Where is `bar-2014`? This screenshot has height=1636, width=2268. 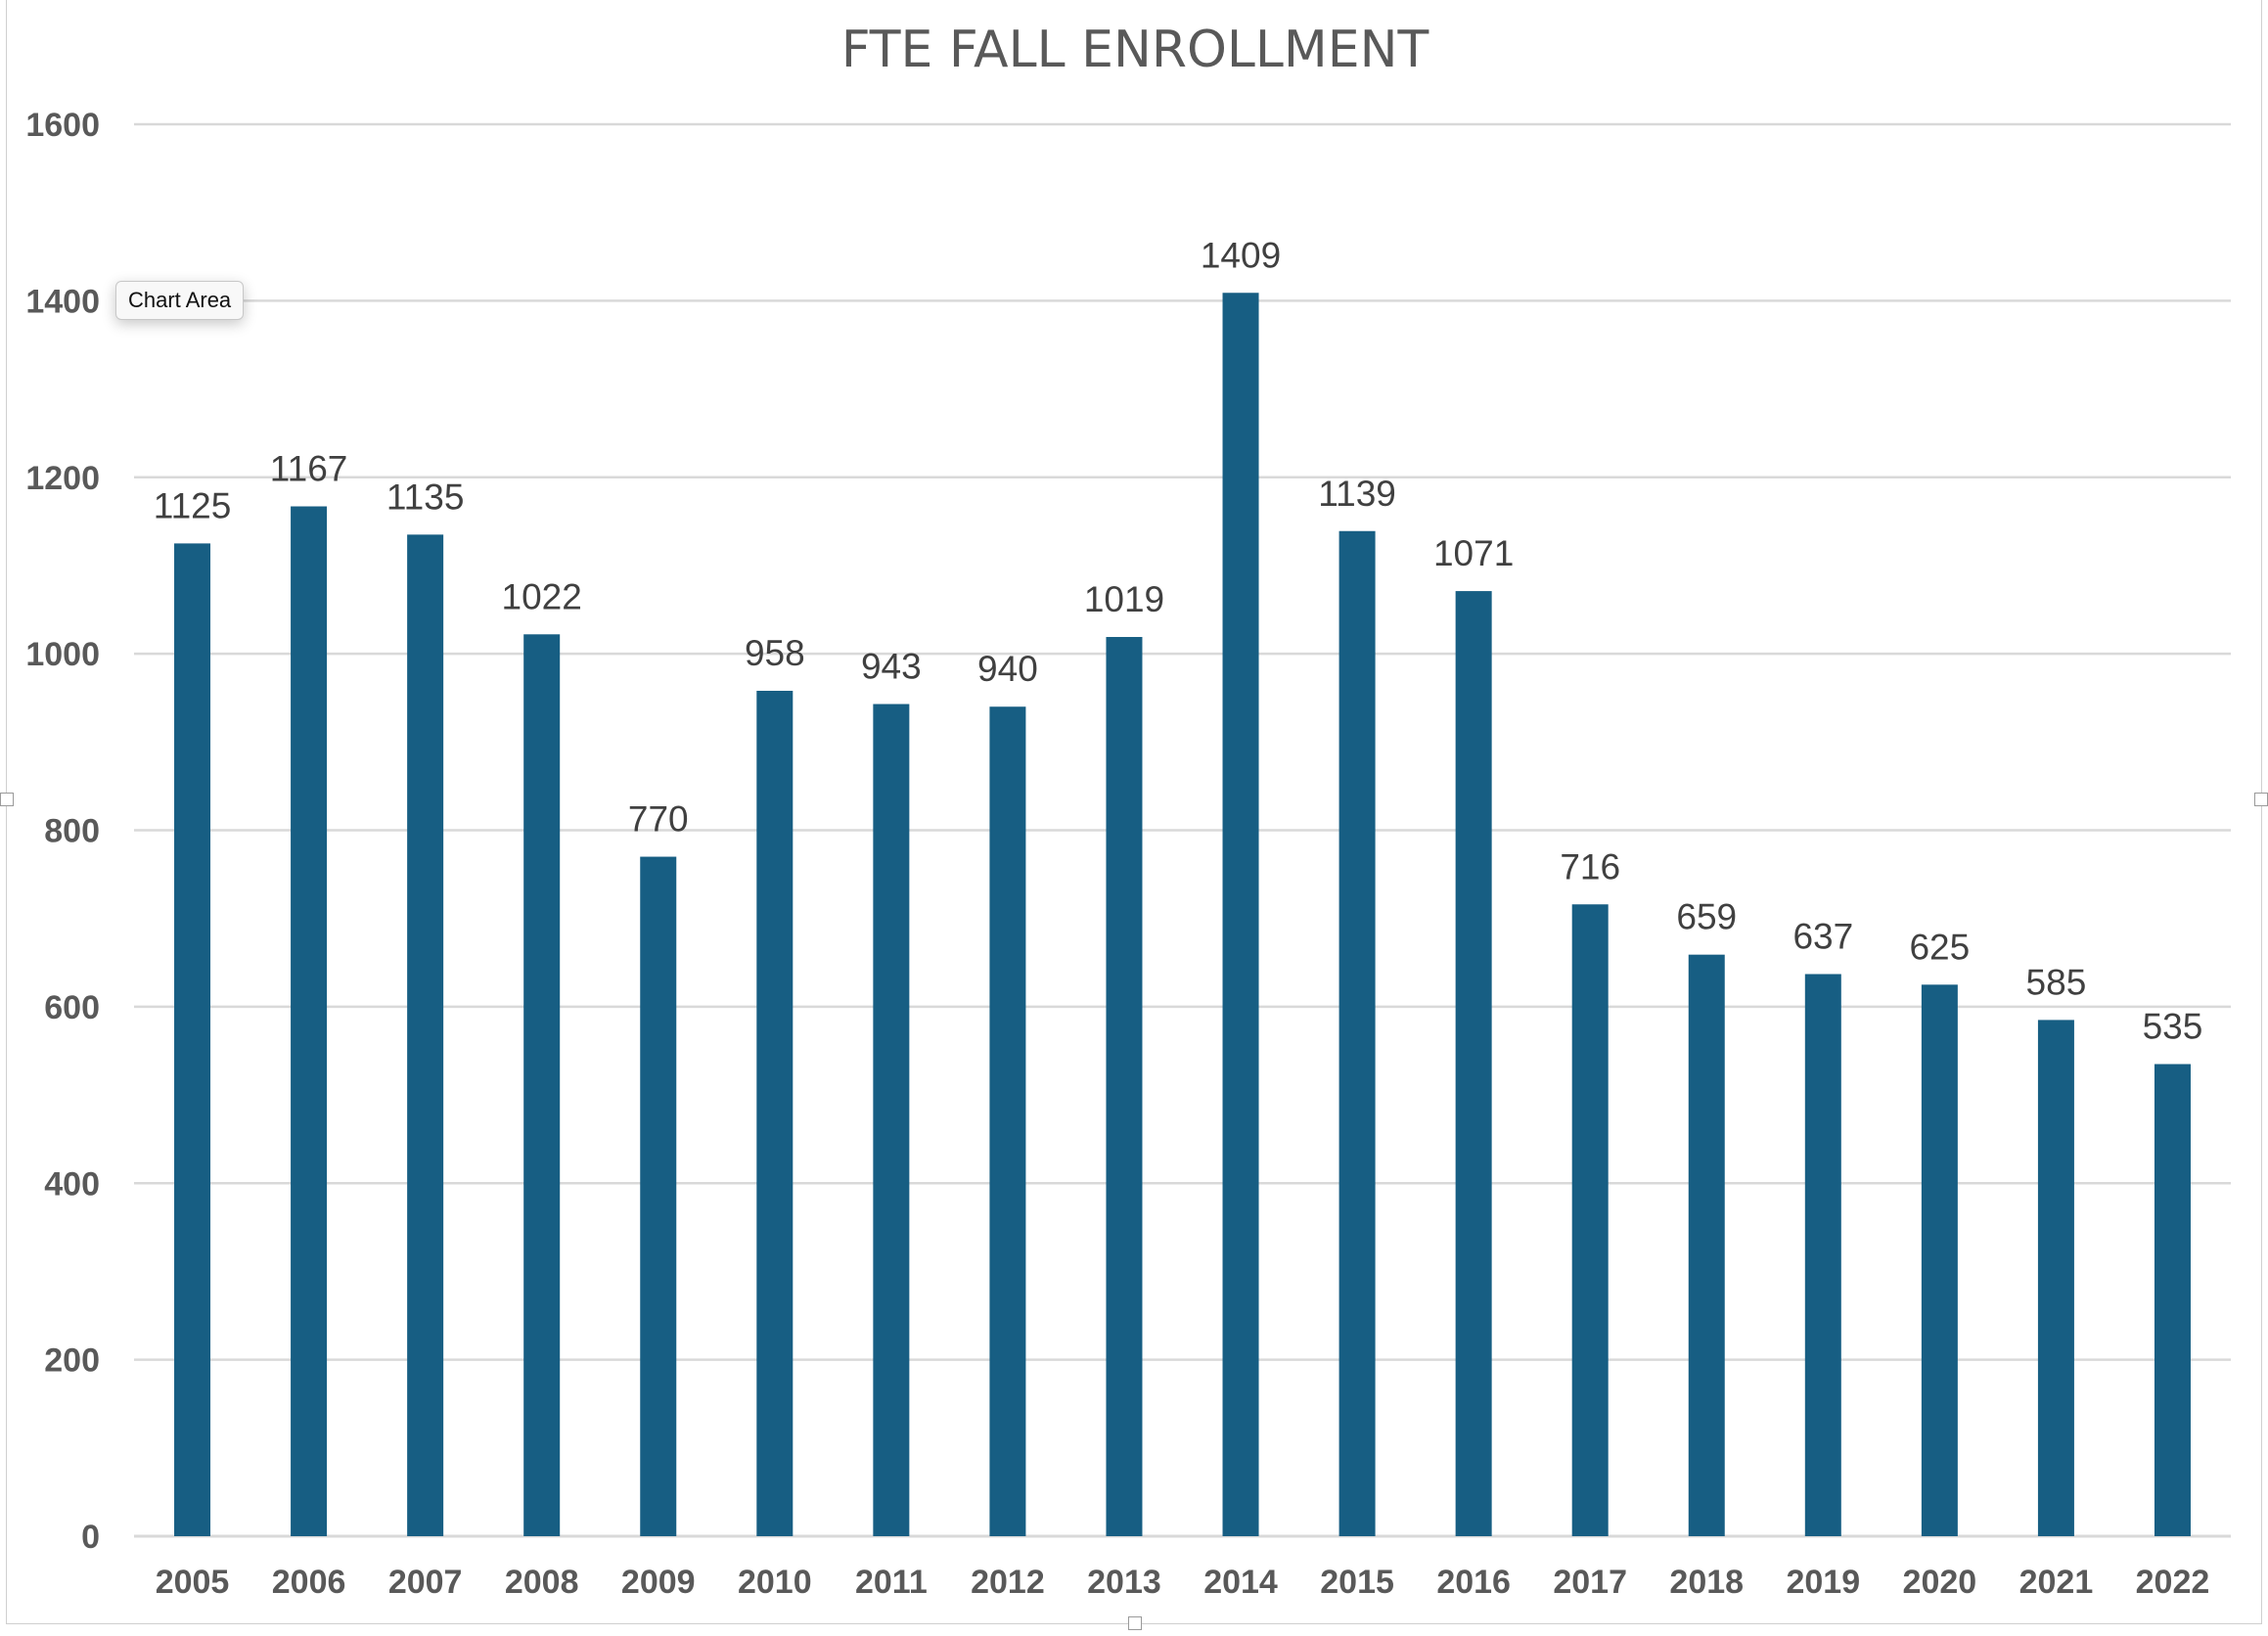
bar-2014 is located at coordinates (1240, 915).